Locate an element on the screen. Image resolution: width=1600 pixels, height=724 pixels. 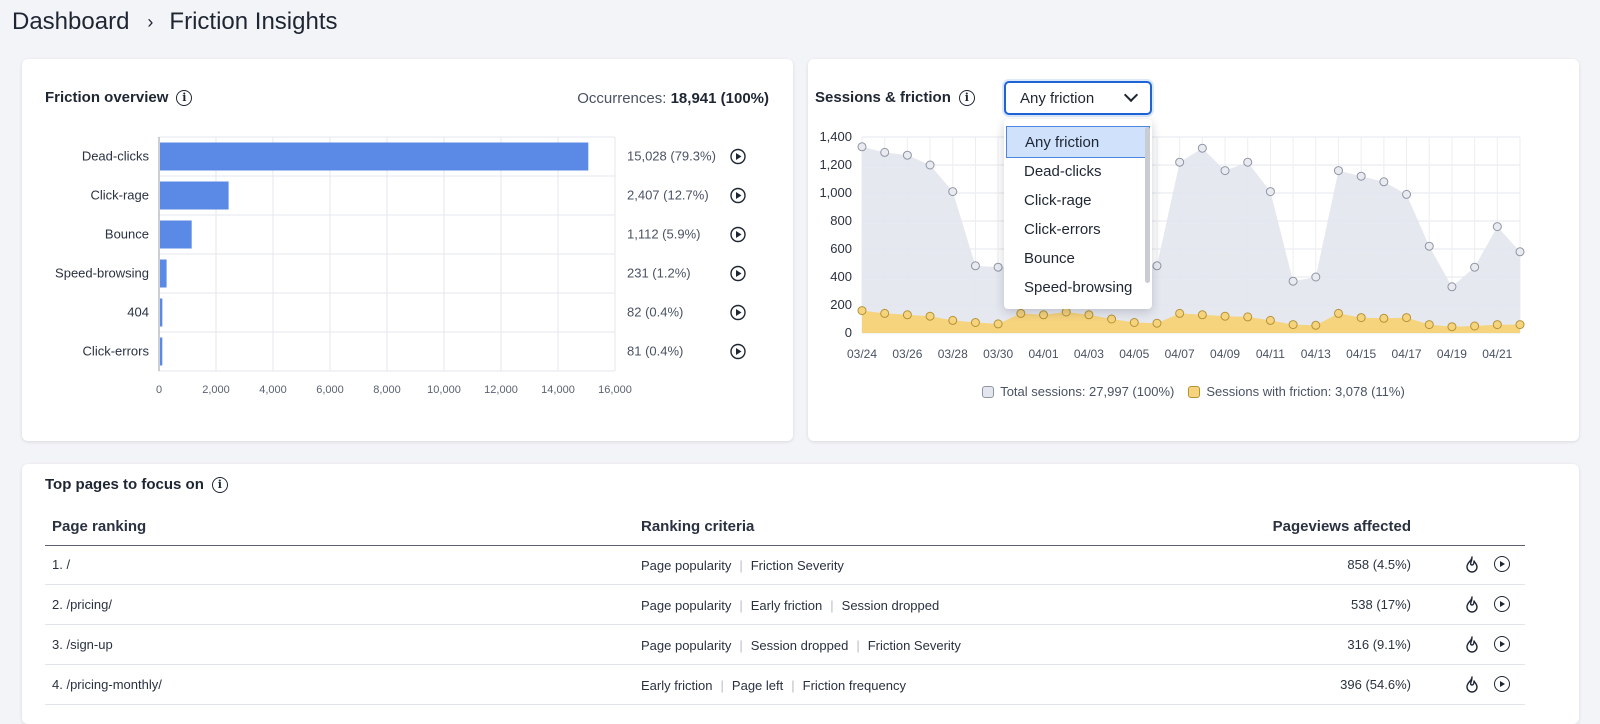
dropdown-option: Click-errors is located at coordinates (1062, 229).